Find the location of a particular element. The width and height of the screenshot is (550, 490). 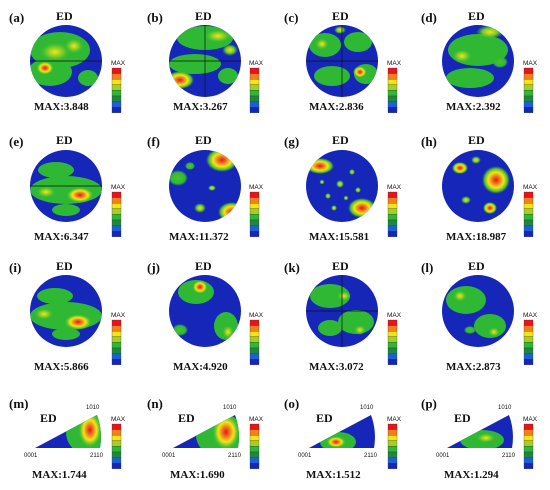

panel-letter: (f) is located at coordinates (153, 141).